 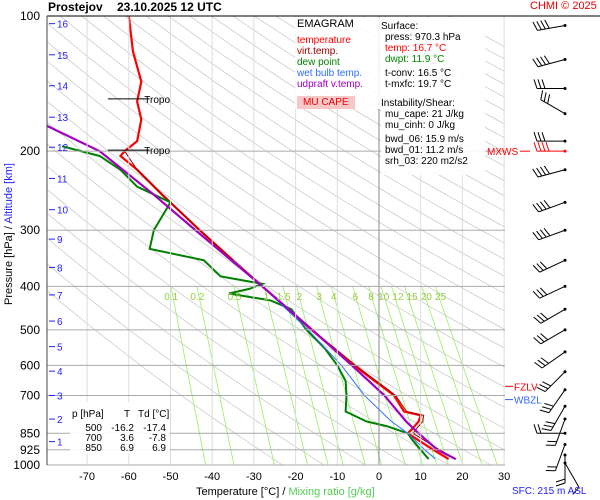 I want to click on table-cell: 500, so click(x=93, y=428).